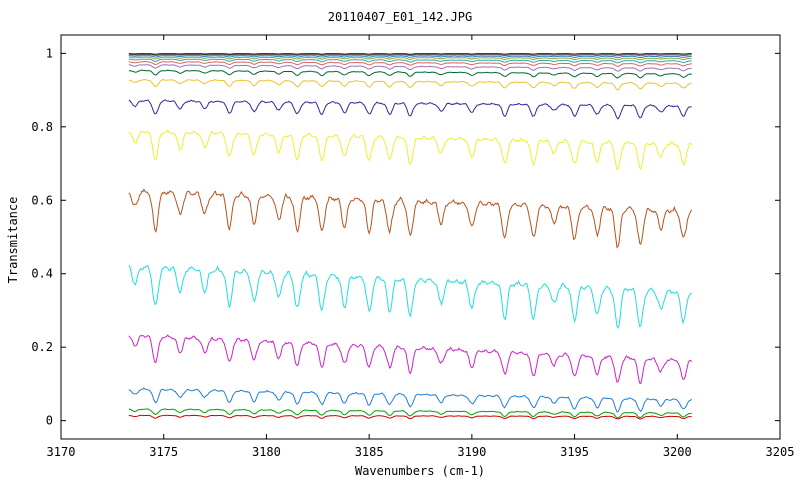 The width and height of the screenshot is (800, 480). Describe the element at coordinates (266, 452) in the screenshot. I see `x-tick-label: 3180` at that location.